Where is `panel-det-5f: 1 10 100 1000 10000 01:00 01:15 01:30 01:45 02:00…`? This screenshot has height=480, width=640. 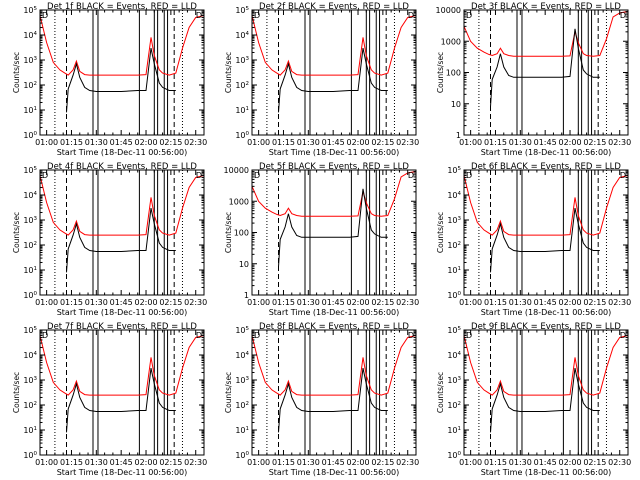
panel-det-5f: 1 10 100 1000 10000 01:00 01:15 01:30 01:45 02:00… is located at coordinates (322, 239).